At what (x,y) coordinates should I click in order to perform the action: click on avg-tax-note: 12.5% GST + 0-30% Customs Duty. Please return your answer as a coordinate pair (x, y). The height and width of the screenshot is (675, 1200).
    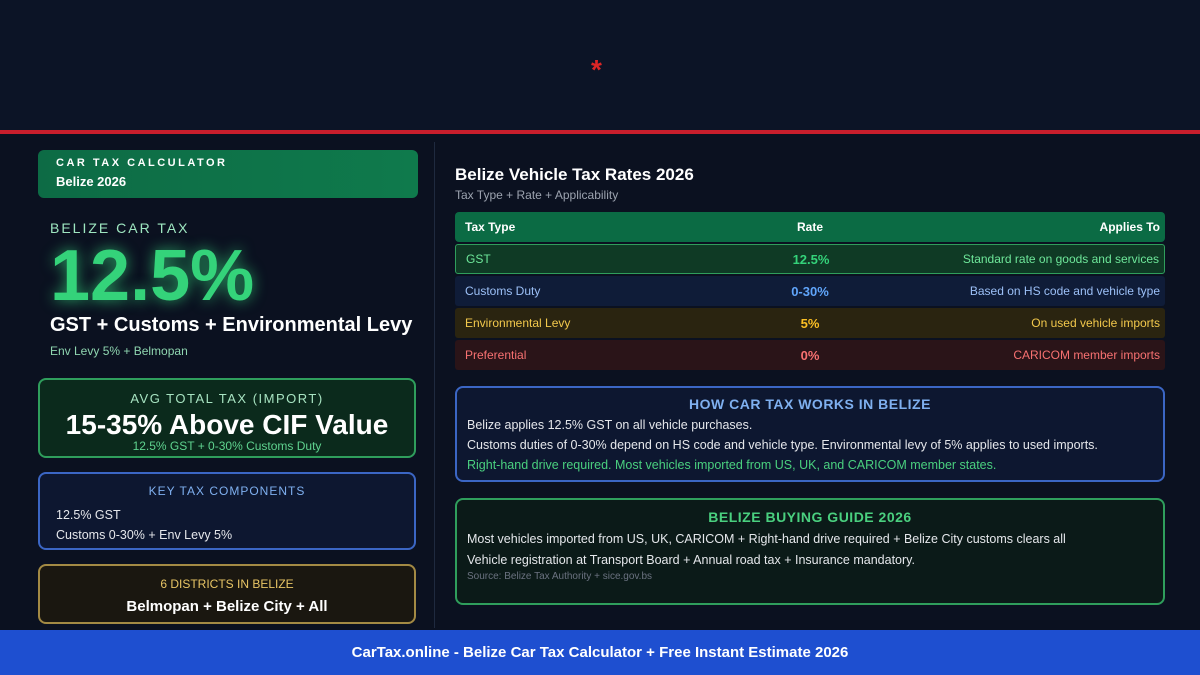
    Looking at the image, I should click on (227, 446).